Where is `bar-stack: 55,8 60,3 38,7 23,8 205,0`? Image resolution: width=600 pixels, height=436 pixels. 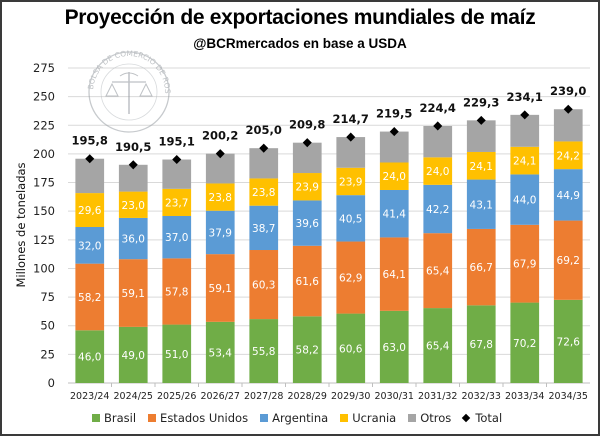 bar-stack: 55,8 60,3 38,7 23,8 205,0 is located at coordinates (264, 253).